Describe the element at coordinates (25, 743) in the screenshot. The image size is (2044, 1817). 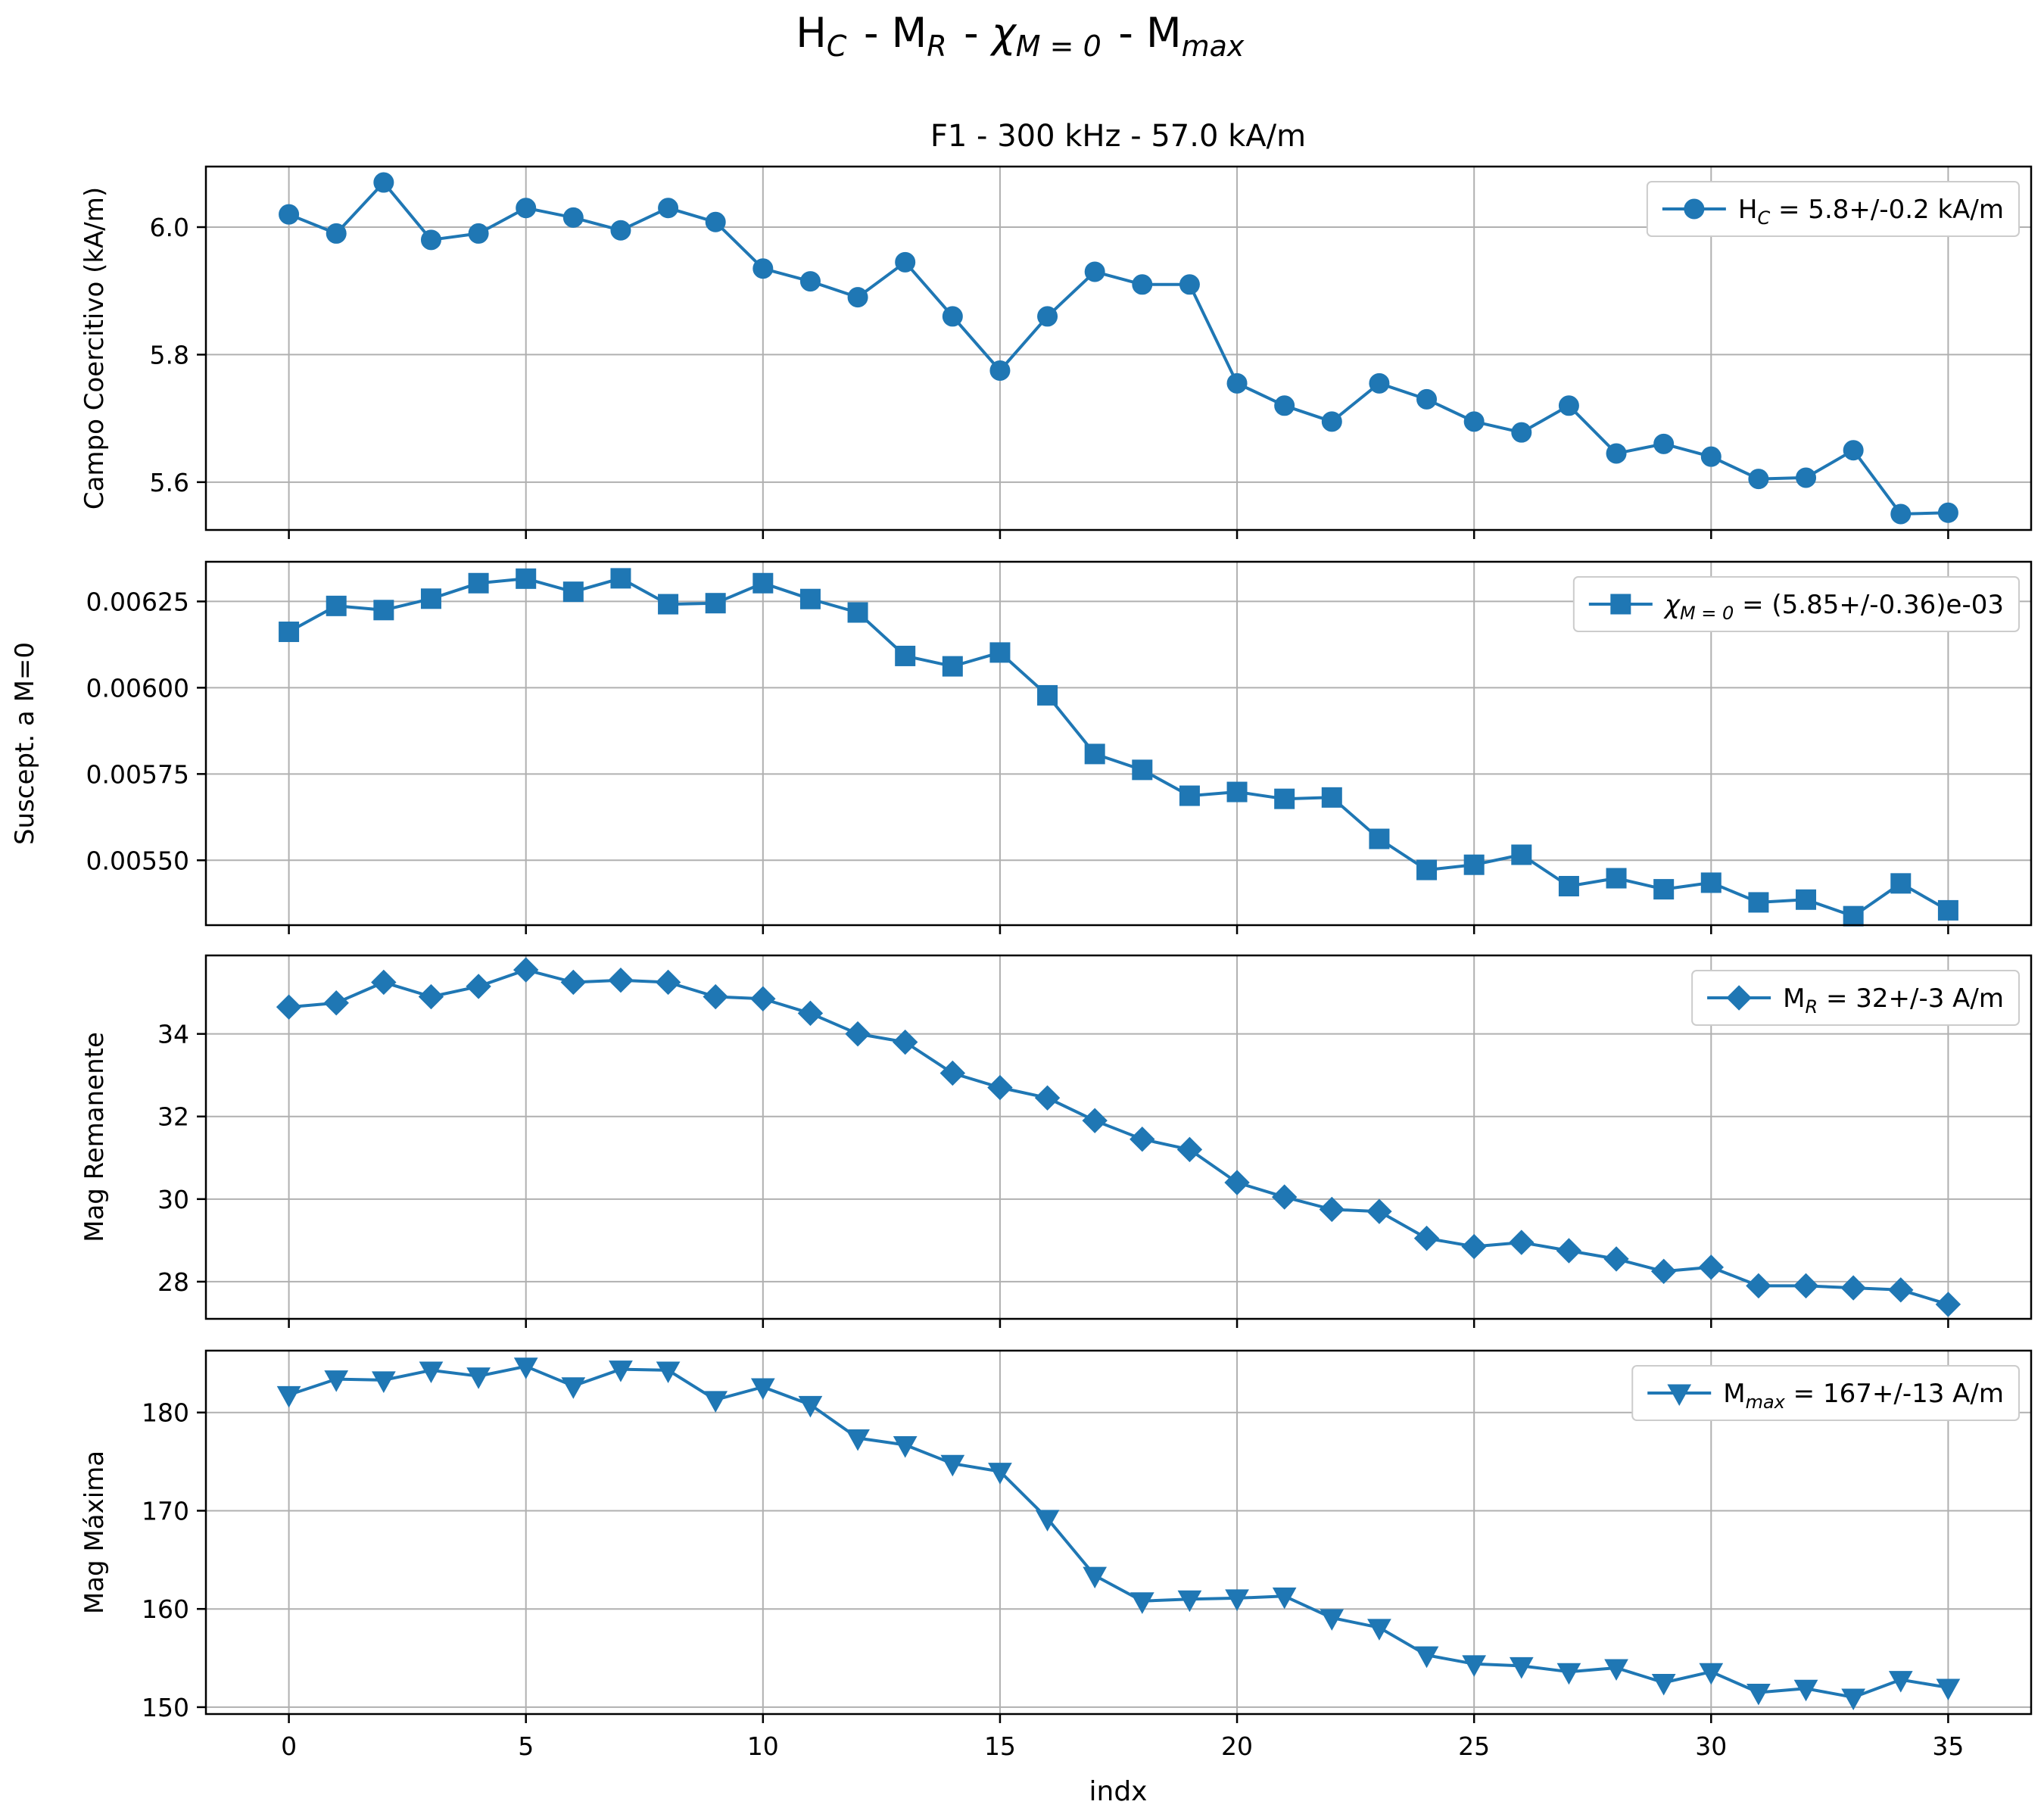
I see `y-axis-label: Suscept. a M=0` at that location.